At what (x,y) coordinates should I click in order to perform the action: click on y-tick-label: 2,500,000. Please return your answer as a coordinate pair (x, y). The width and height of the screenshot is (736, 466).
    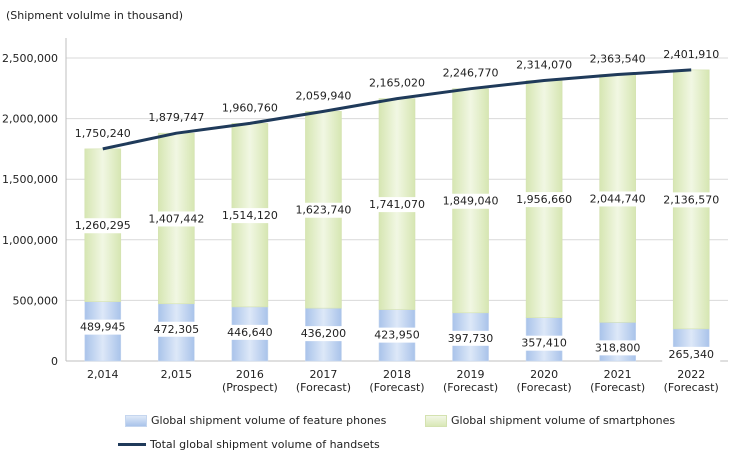
    Looking at the image, I should click on (30, 58).